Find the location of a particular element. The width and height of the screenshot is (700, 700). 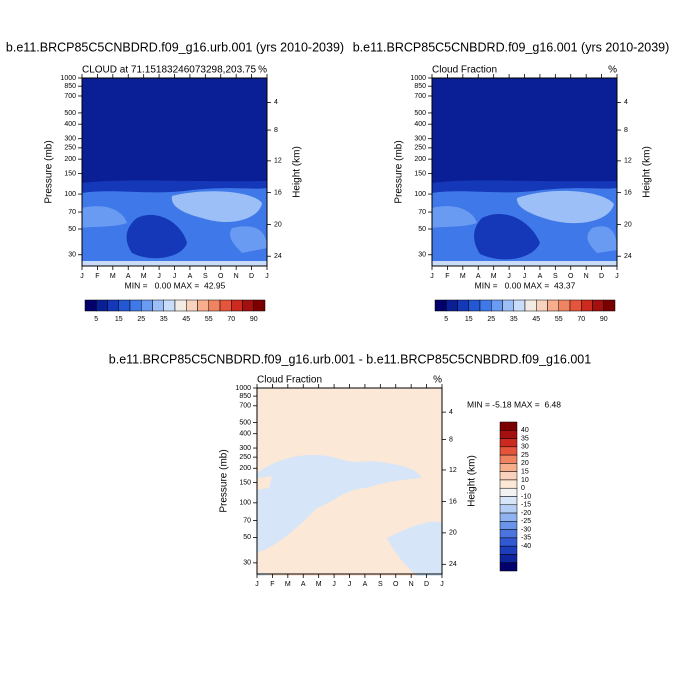

colorbar-label: 5 is located at coordinates (96, 319).